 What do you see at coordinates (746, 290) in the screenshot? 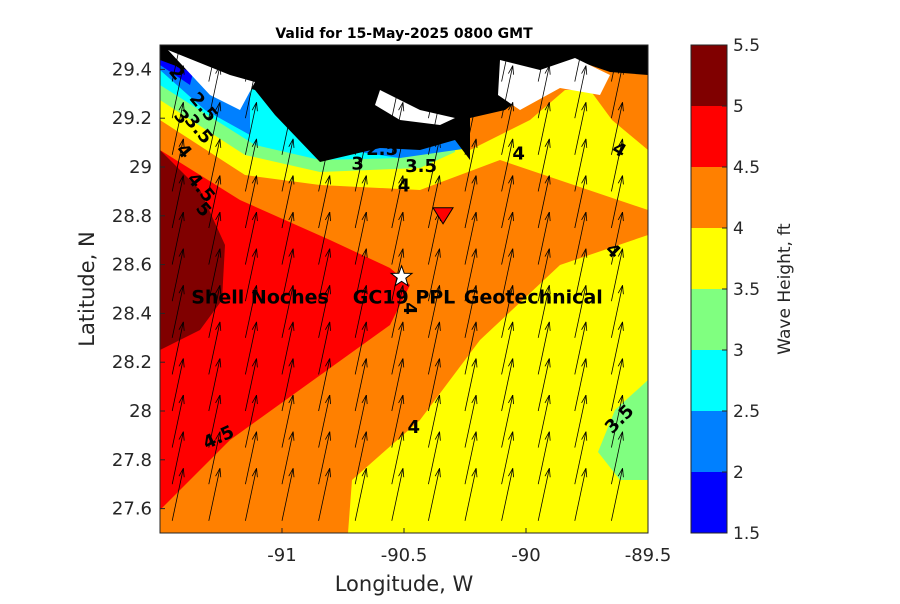
I see `colorbar-tick-label: 3.5` at bounding box center [746, 290].